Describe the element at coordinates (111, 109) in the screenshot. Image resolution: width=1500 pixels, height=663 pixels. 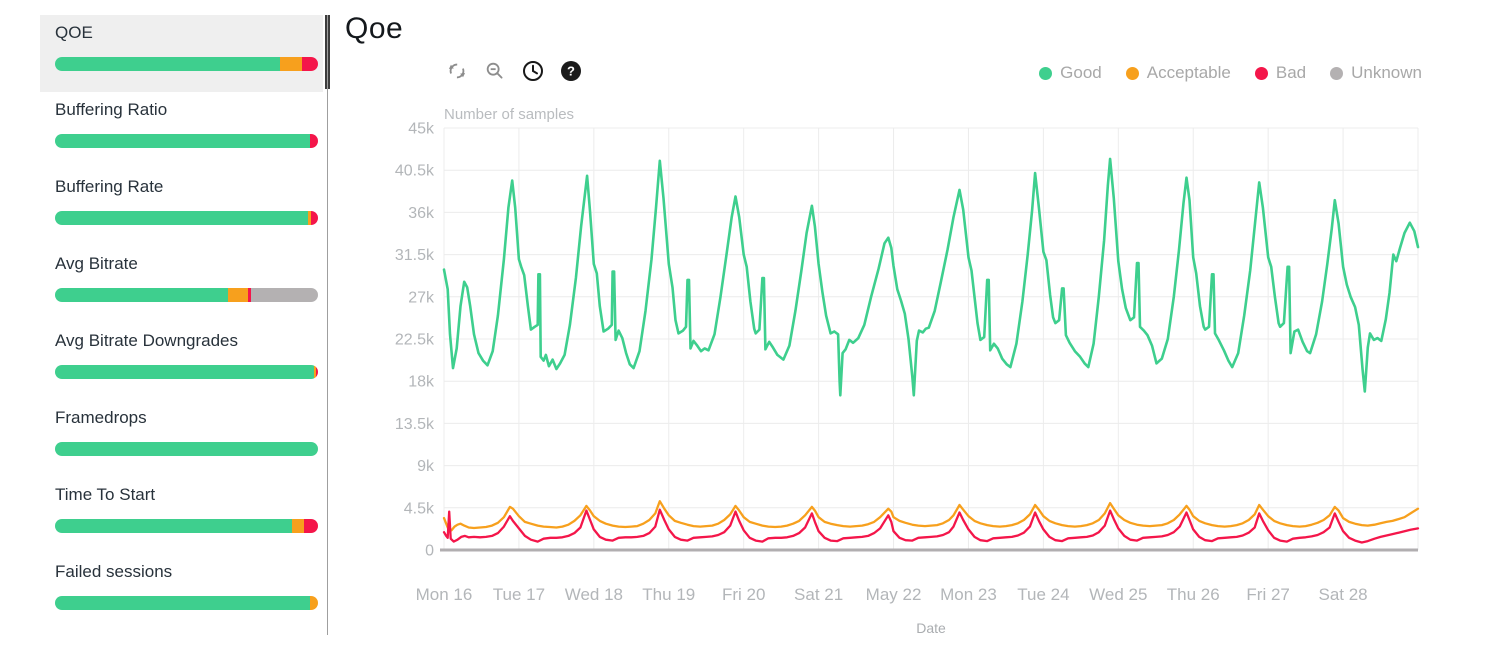
I see `sidebar-metric-label: Buffering Ratio` at that location.